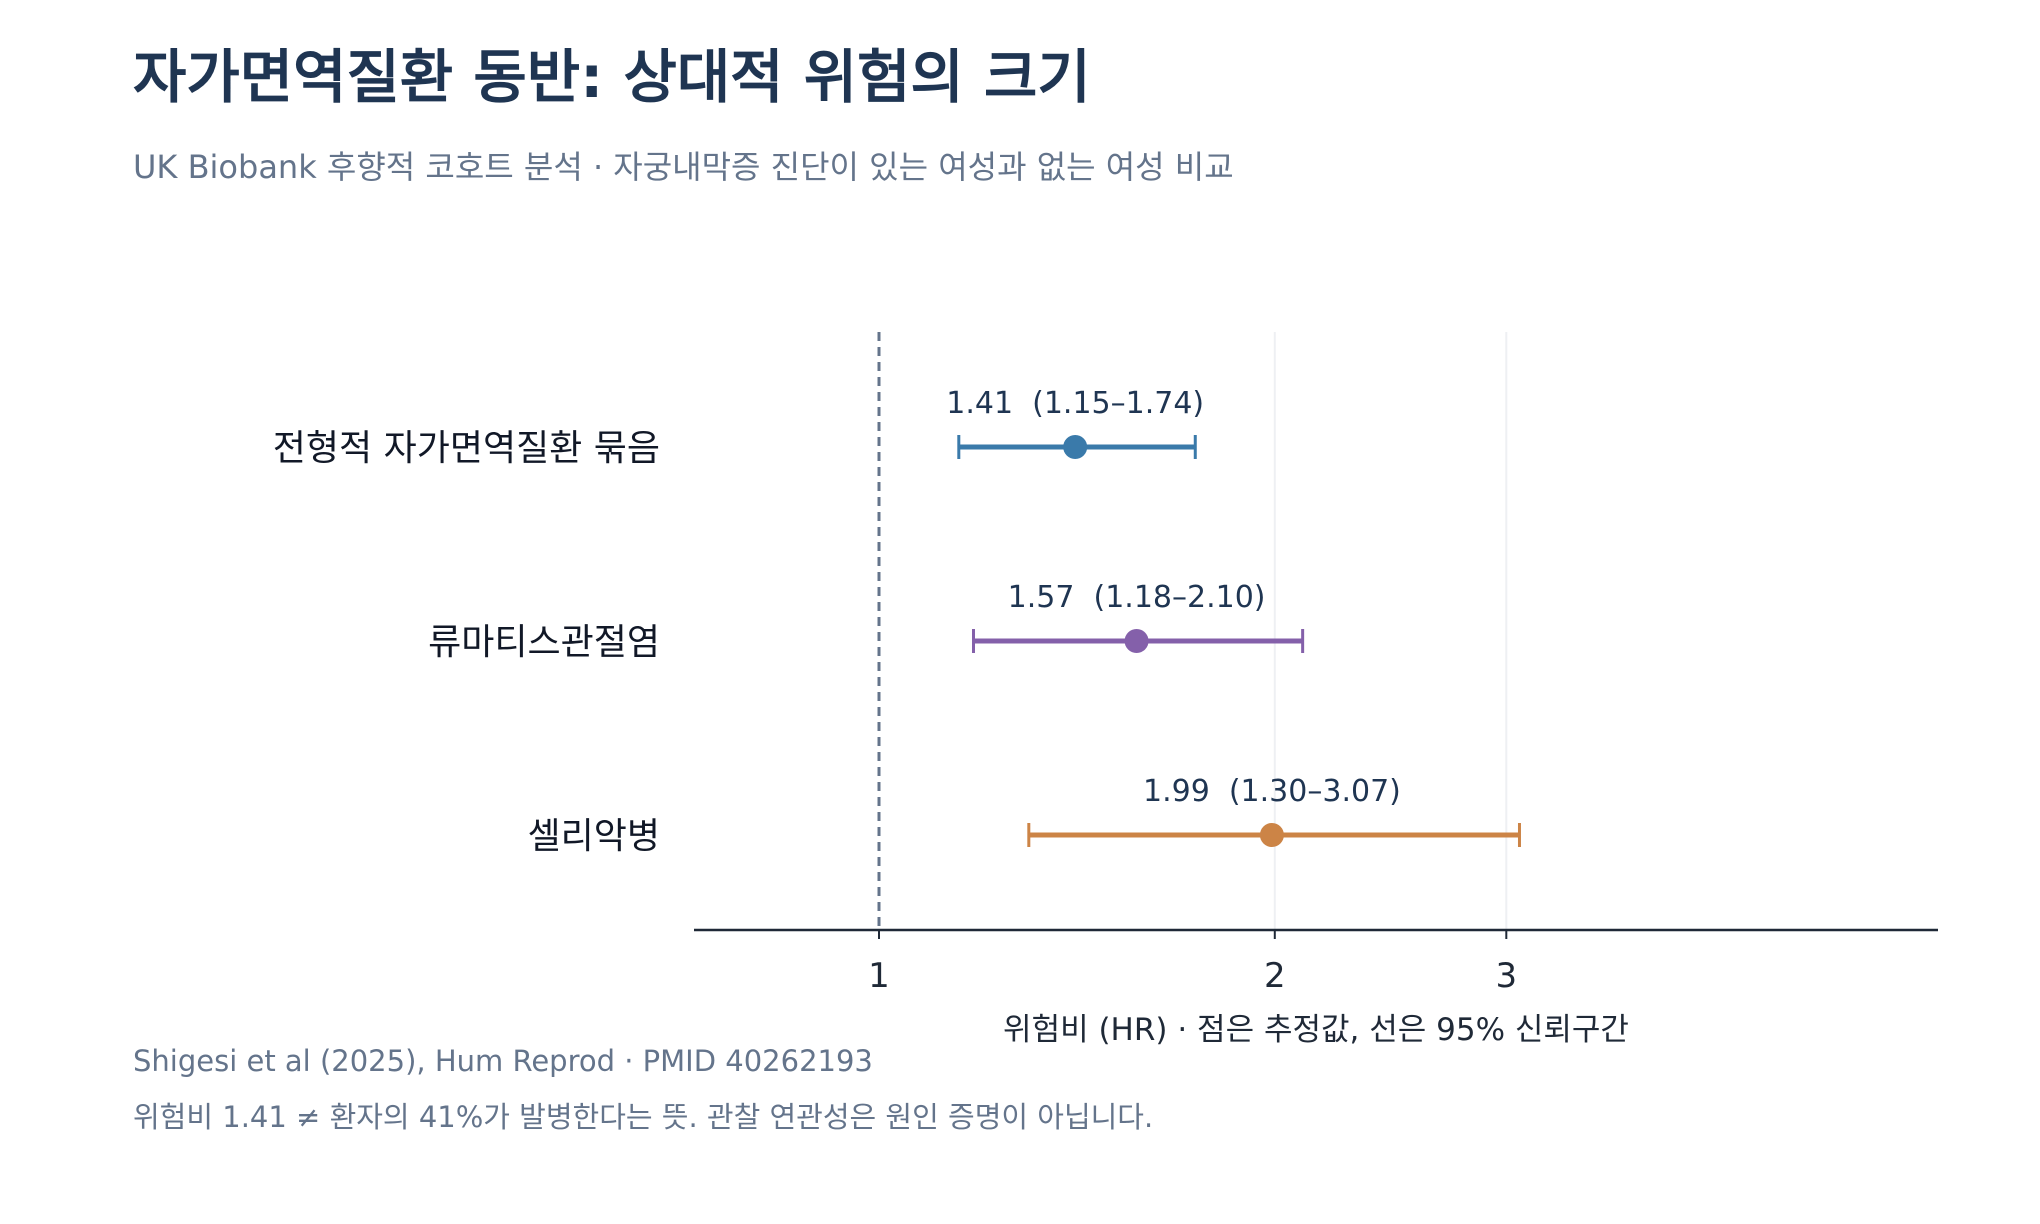 This screenshot has height=1224, width=2040. I want to click on estimate-label: 1.41 (1.15–1.74), so click(1075, 403).